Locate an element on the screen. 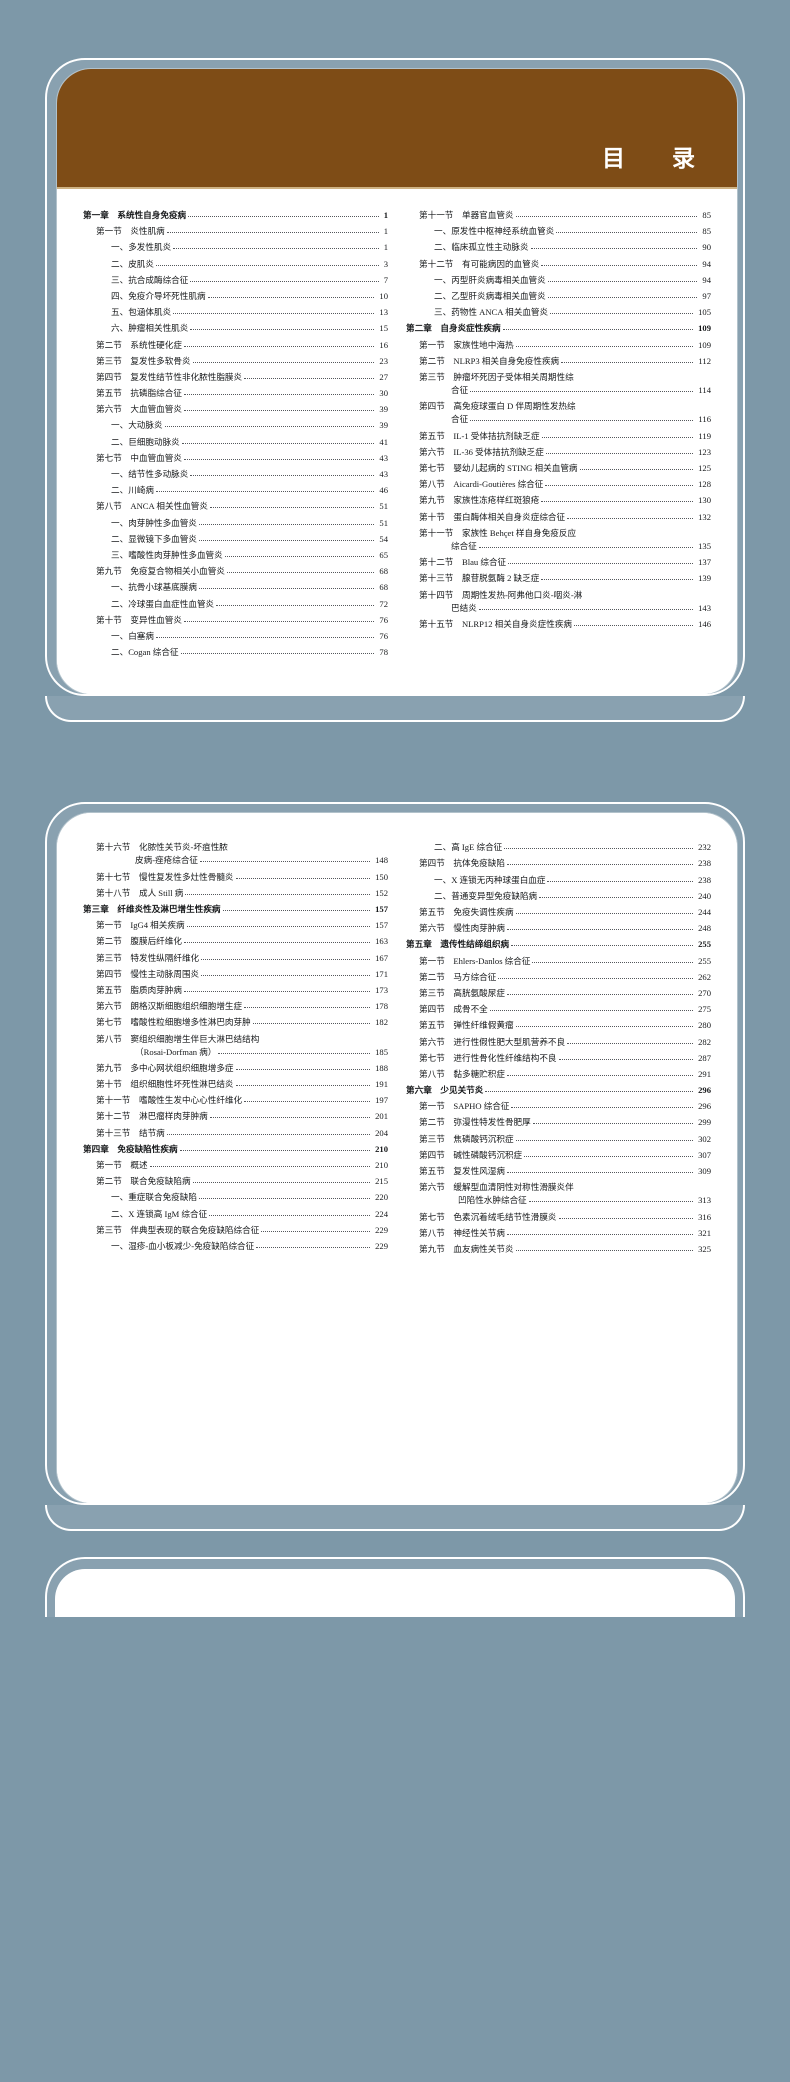 This screenshot has height=2082, width=790. toc-entry: 第五节 IL-1 受体拮抗剂缺乏症 119 is located at coordinates (558, 436).